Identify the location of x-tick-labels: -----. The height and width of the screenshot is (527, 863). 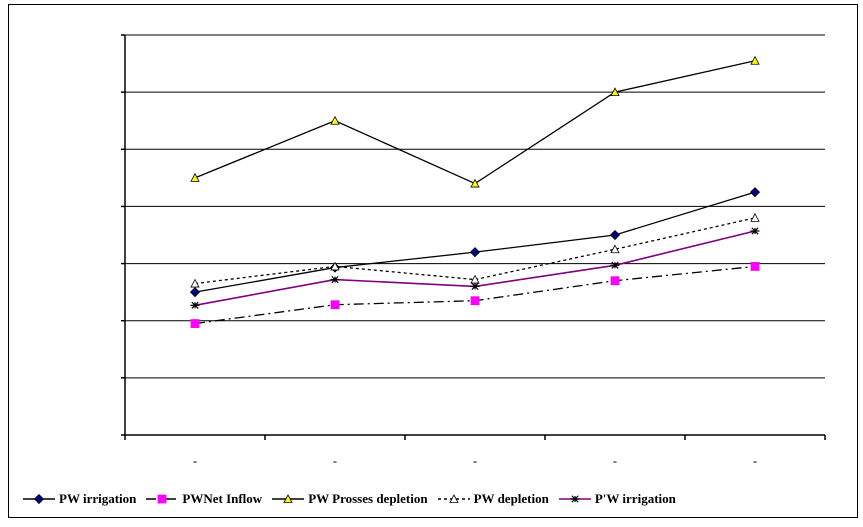
(475, 461).